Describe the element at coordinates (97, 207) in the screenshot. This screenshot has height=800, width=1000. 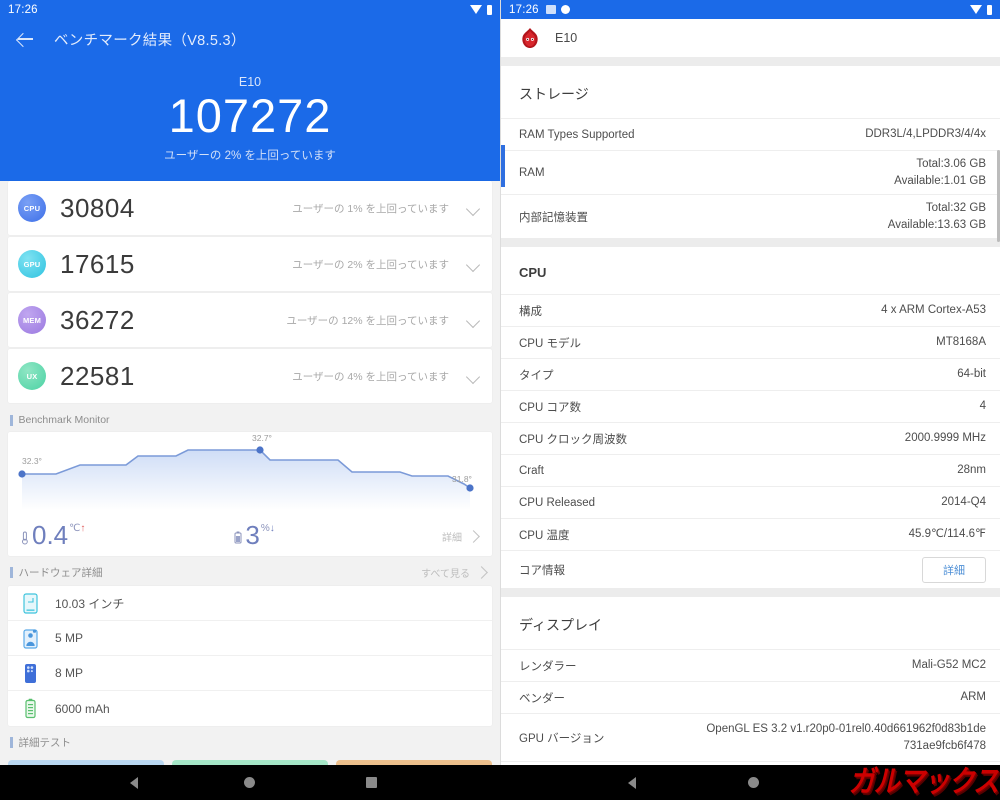
I see `cpu-score-value: 30804` at that location.